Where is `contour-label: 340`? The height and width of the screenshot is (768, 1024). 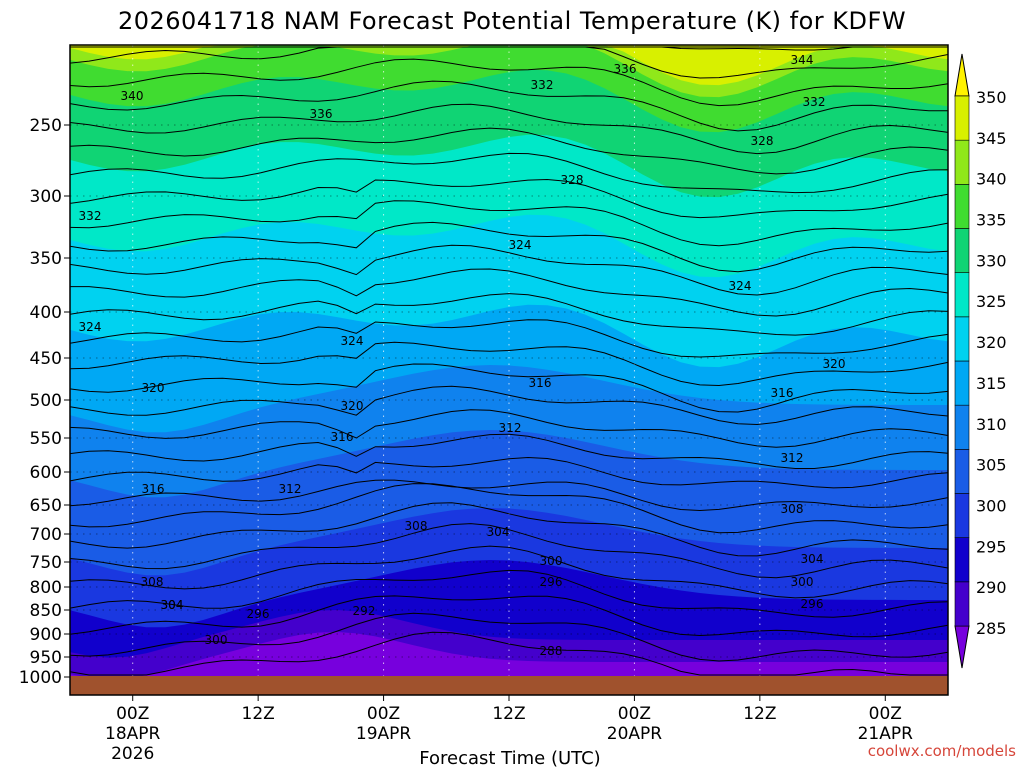
contour-label: 340 is located at coordinates (132, 96).